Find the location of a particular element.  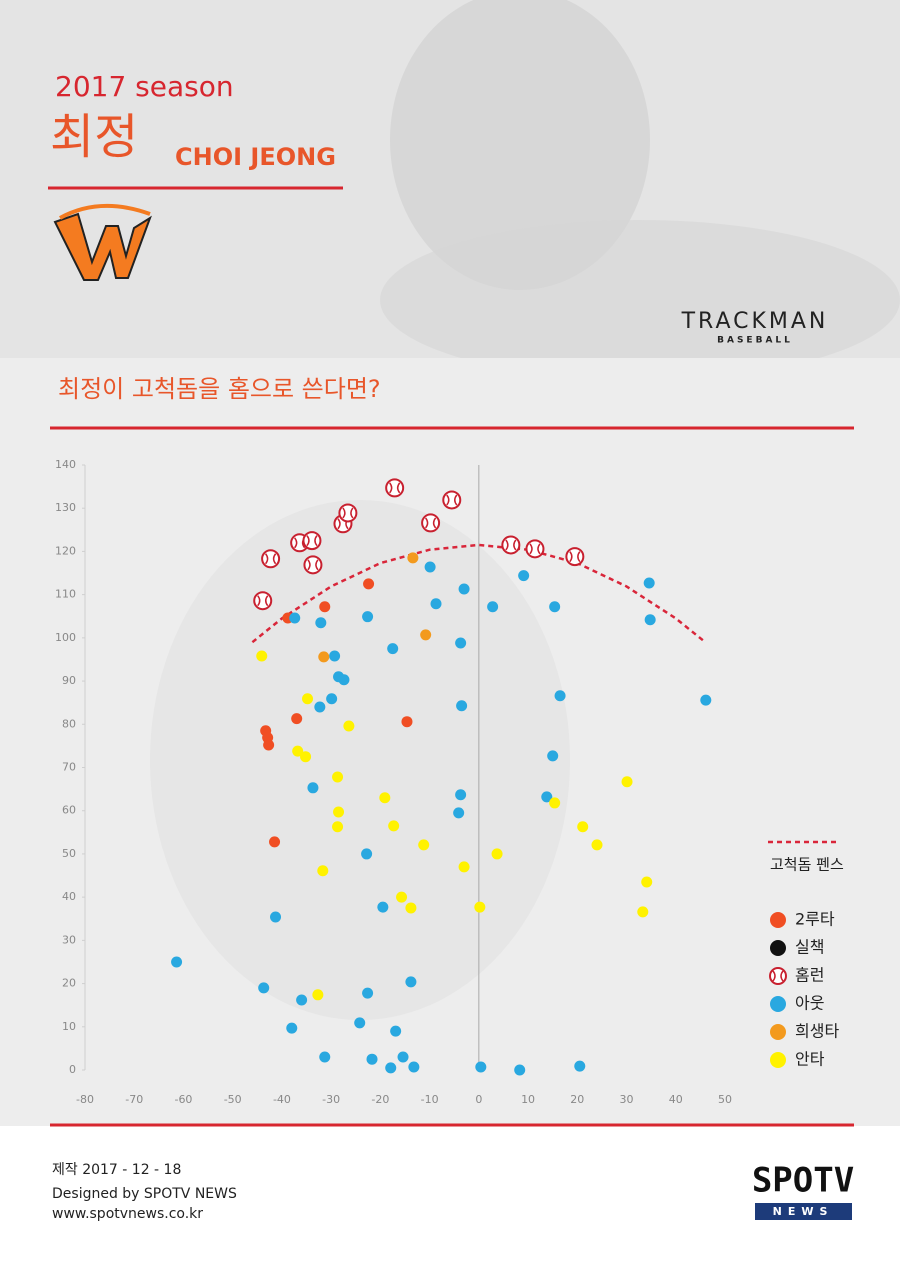

footer-background is located at coordinates (450, 1193).